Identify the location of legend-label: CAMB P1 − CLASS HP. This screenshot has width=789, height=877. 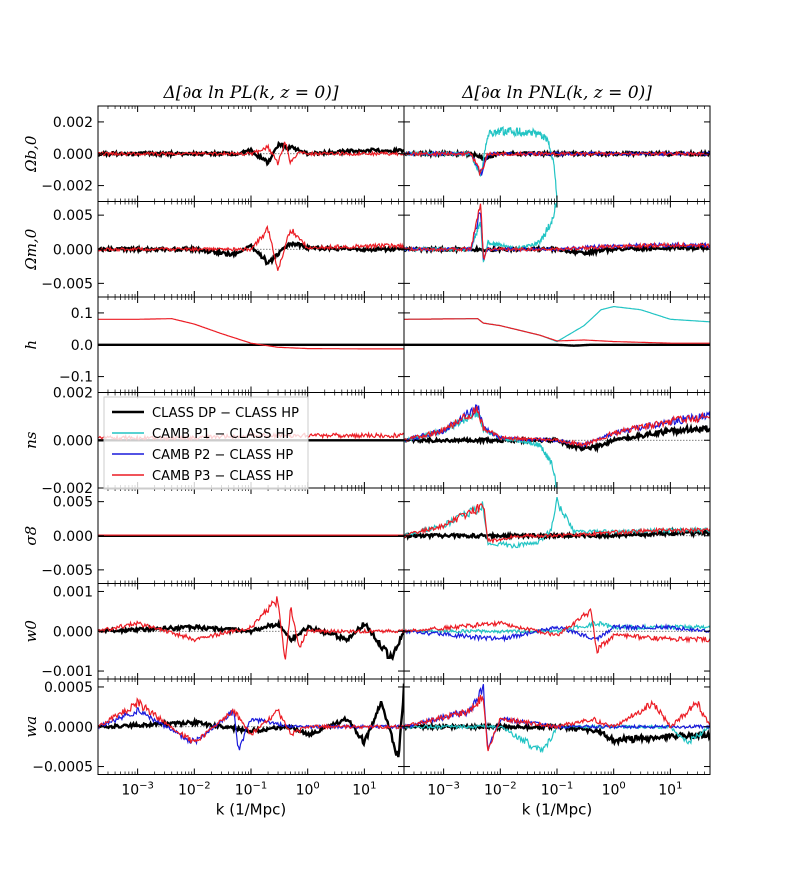
(222, 434).